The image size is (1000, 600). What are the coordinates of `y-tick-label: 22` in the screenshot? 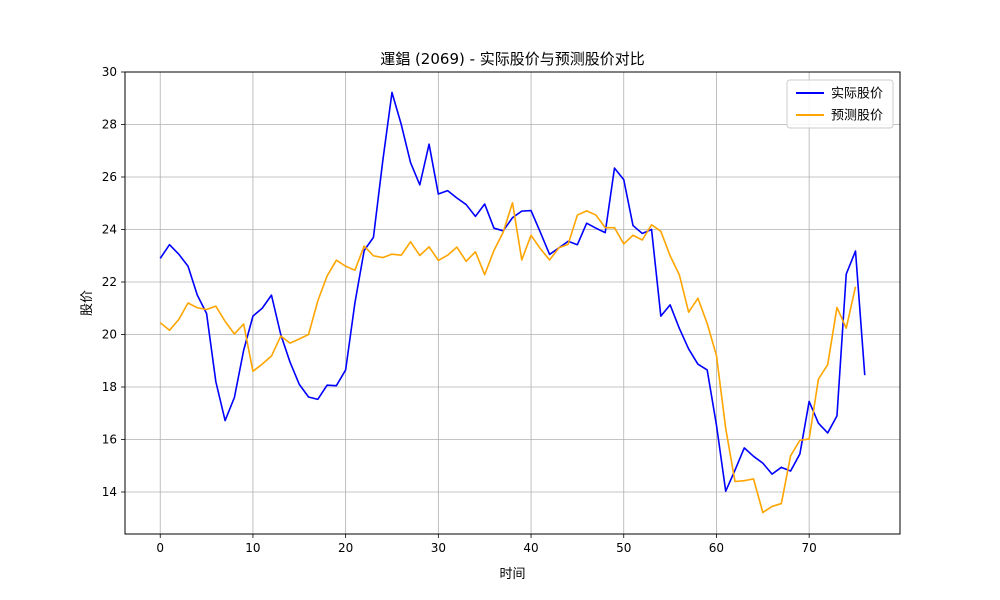 It's located at (109, 282).